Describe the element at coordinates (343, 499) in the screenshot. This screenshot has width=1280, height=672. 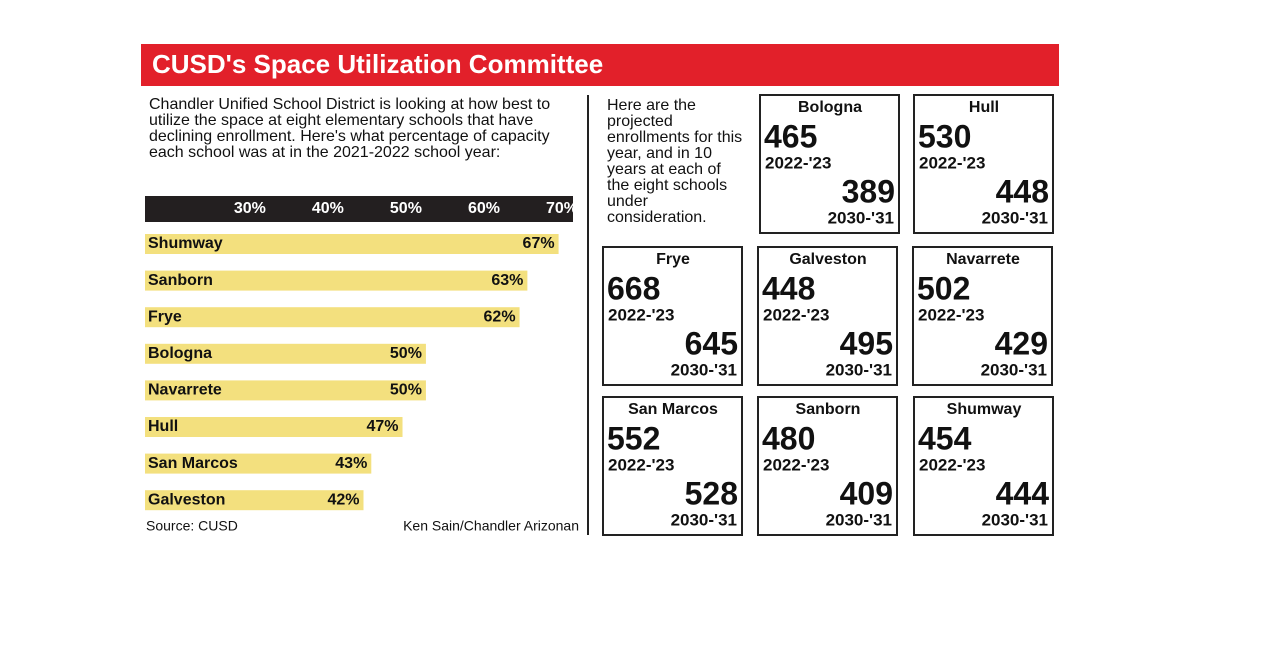
I see `value-label: 42%` at that location.